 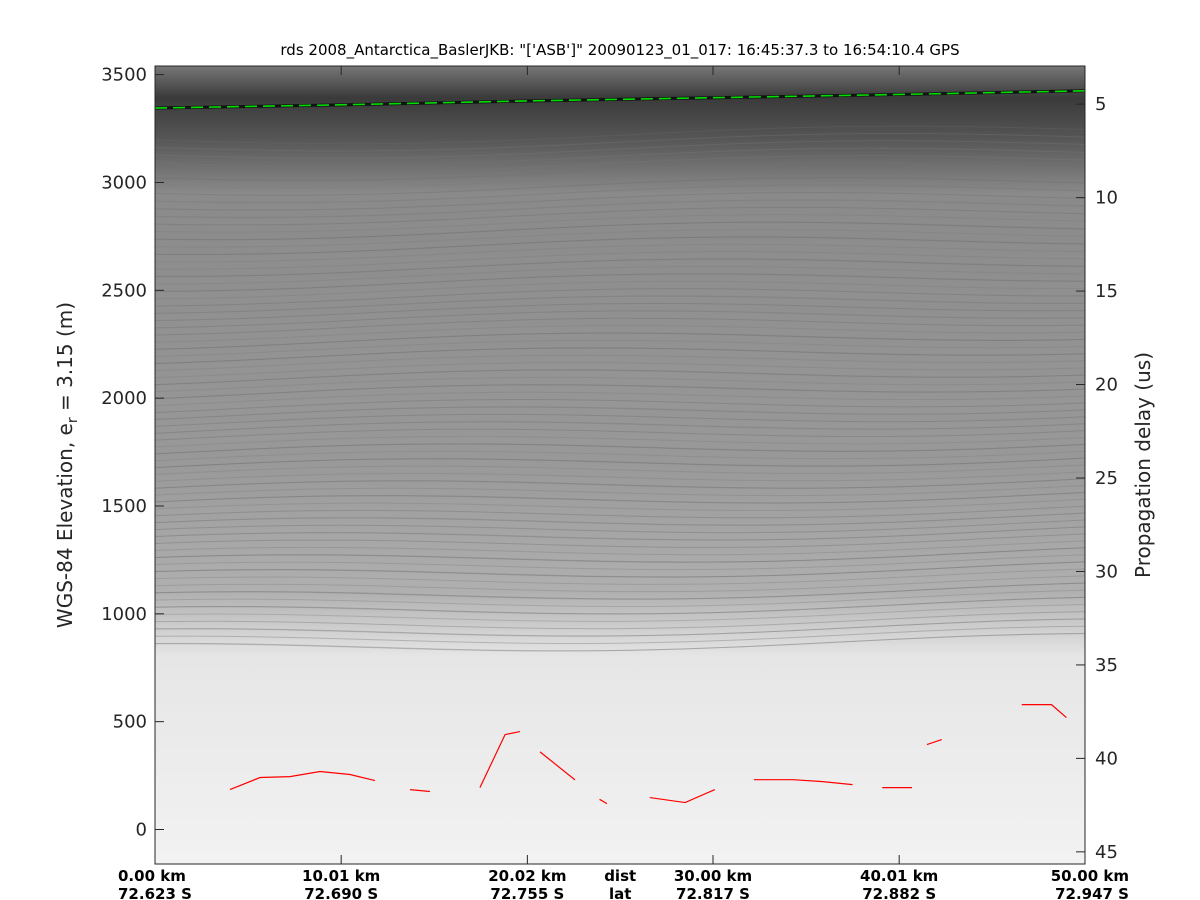 I want to click on y2-tick-label: 30, so click(x=1106, y=571).